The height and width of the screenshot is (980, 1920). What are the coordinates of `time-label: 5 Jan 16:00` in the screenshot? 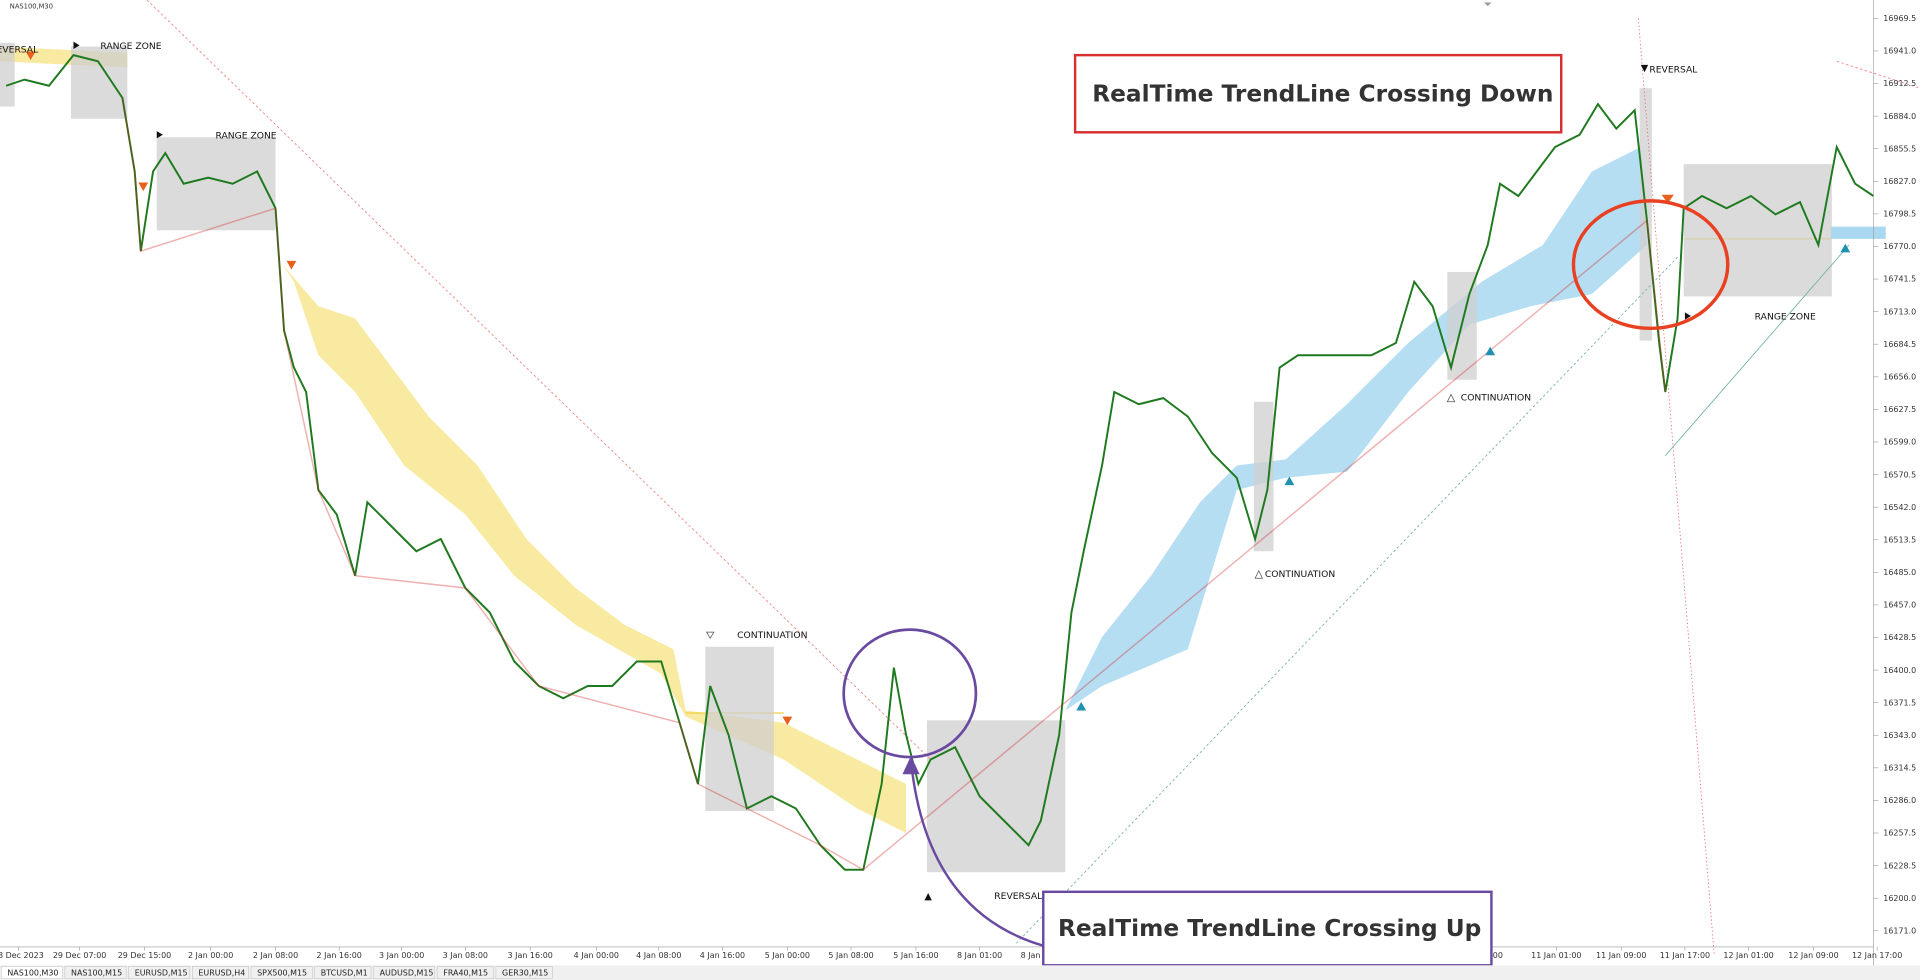 It's located at (915, 955).